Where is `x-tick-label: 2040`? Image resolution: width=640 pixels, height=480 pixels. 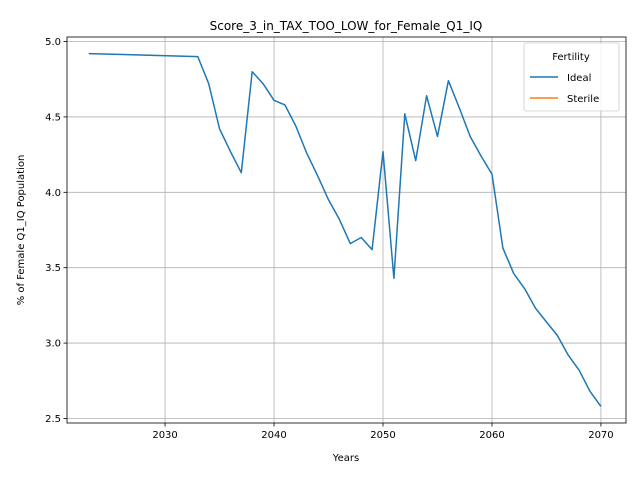 x-tick-label: 2040 is located at coordinates (273, 435).